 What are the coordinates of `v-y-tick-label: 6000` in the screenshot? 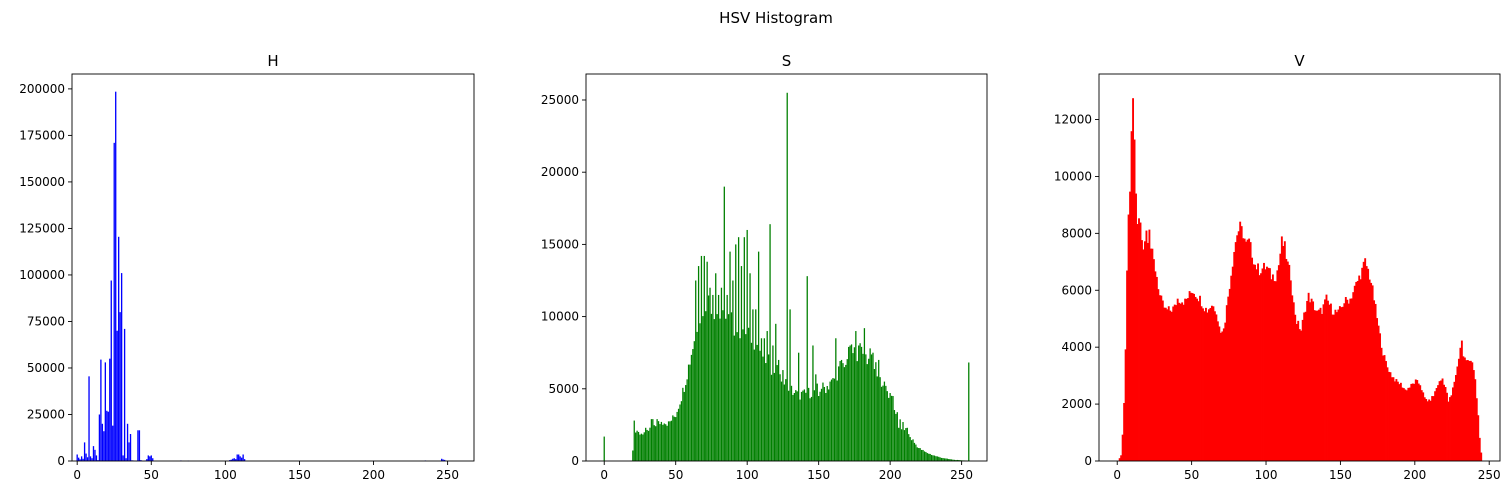 It's located at (1076, 290).